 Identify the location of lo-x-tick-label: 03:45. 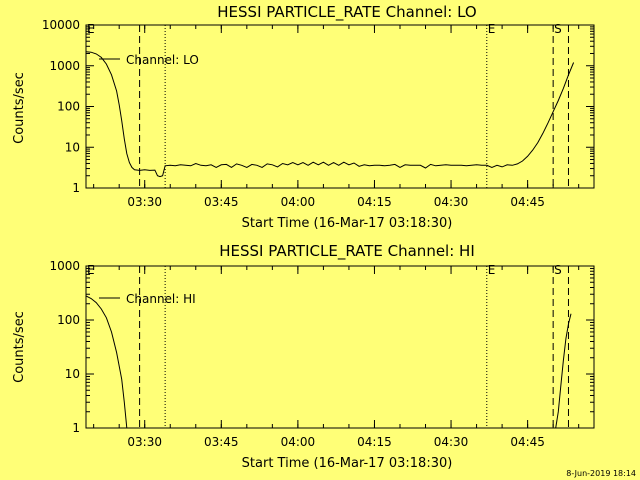
(221, 202).